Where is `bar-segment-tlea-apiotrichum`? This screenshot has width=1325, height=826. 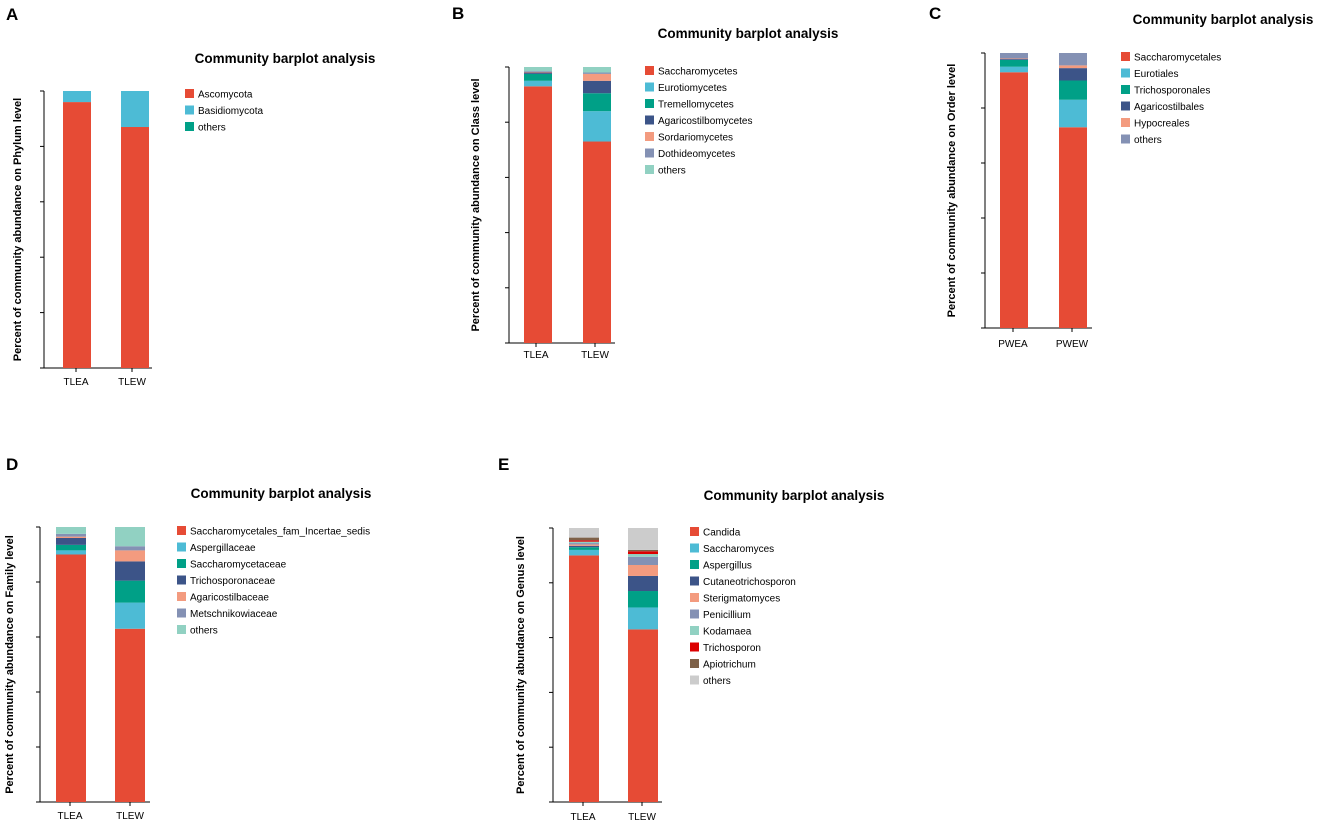
bar-segment-tlea-apiotrichum is located at coordinates (584, 539).